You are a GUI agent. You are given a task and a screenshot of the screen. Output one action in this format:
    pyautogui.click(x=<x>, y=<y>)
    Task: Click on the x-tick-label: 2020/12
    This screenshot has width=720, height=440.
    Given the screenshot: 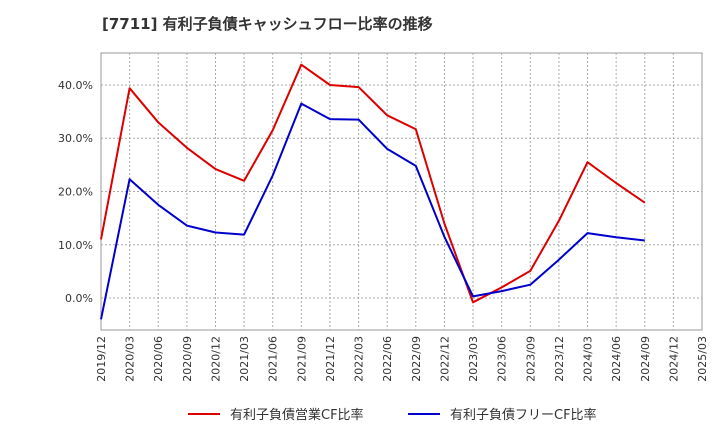 What is the action you would take?
    pyautogui.click(x=215, y=359)
    